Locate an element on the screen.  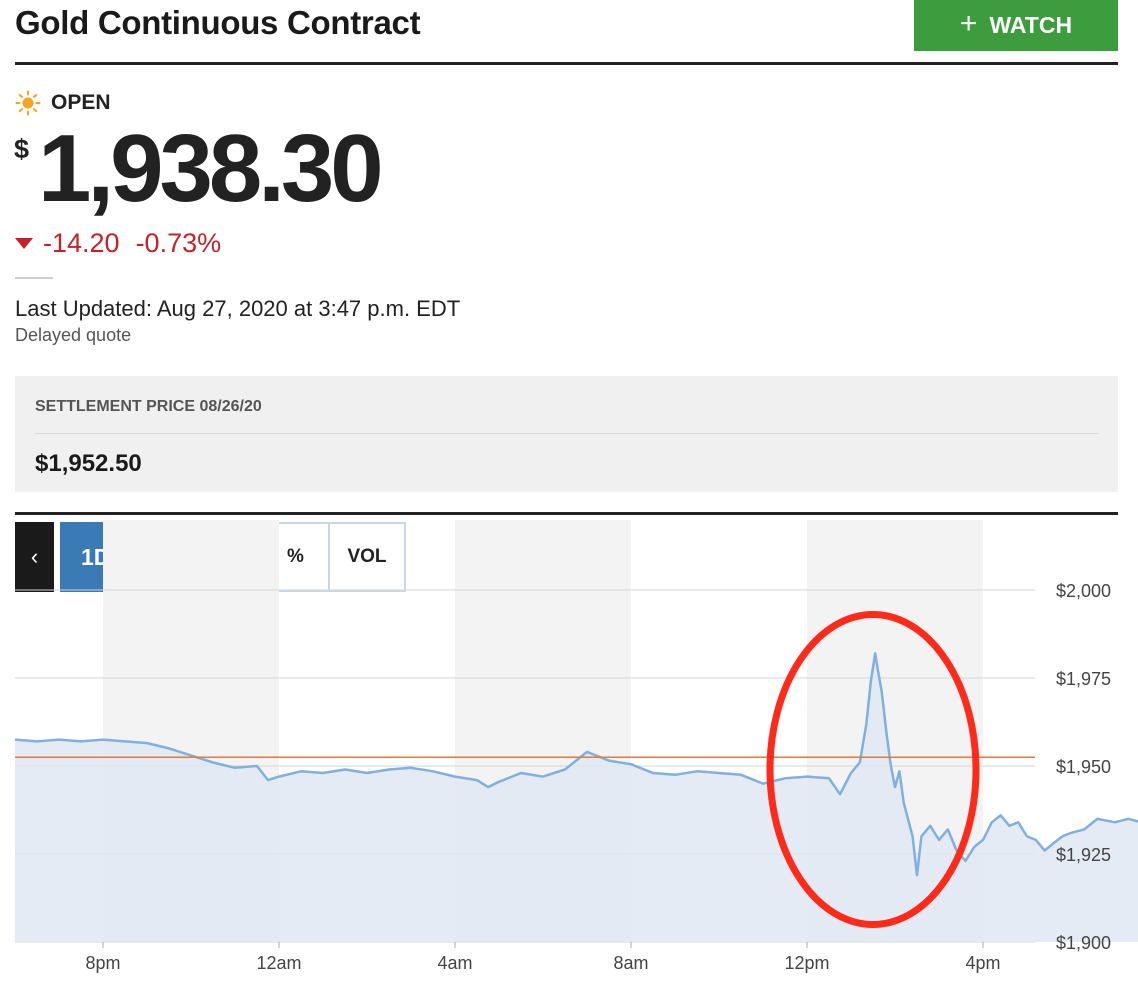
header-divider is located at coordinates (566, 63).